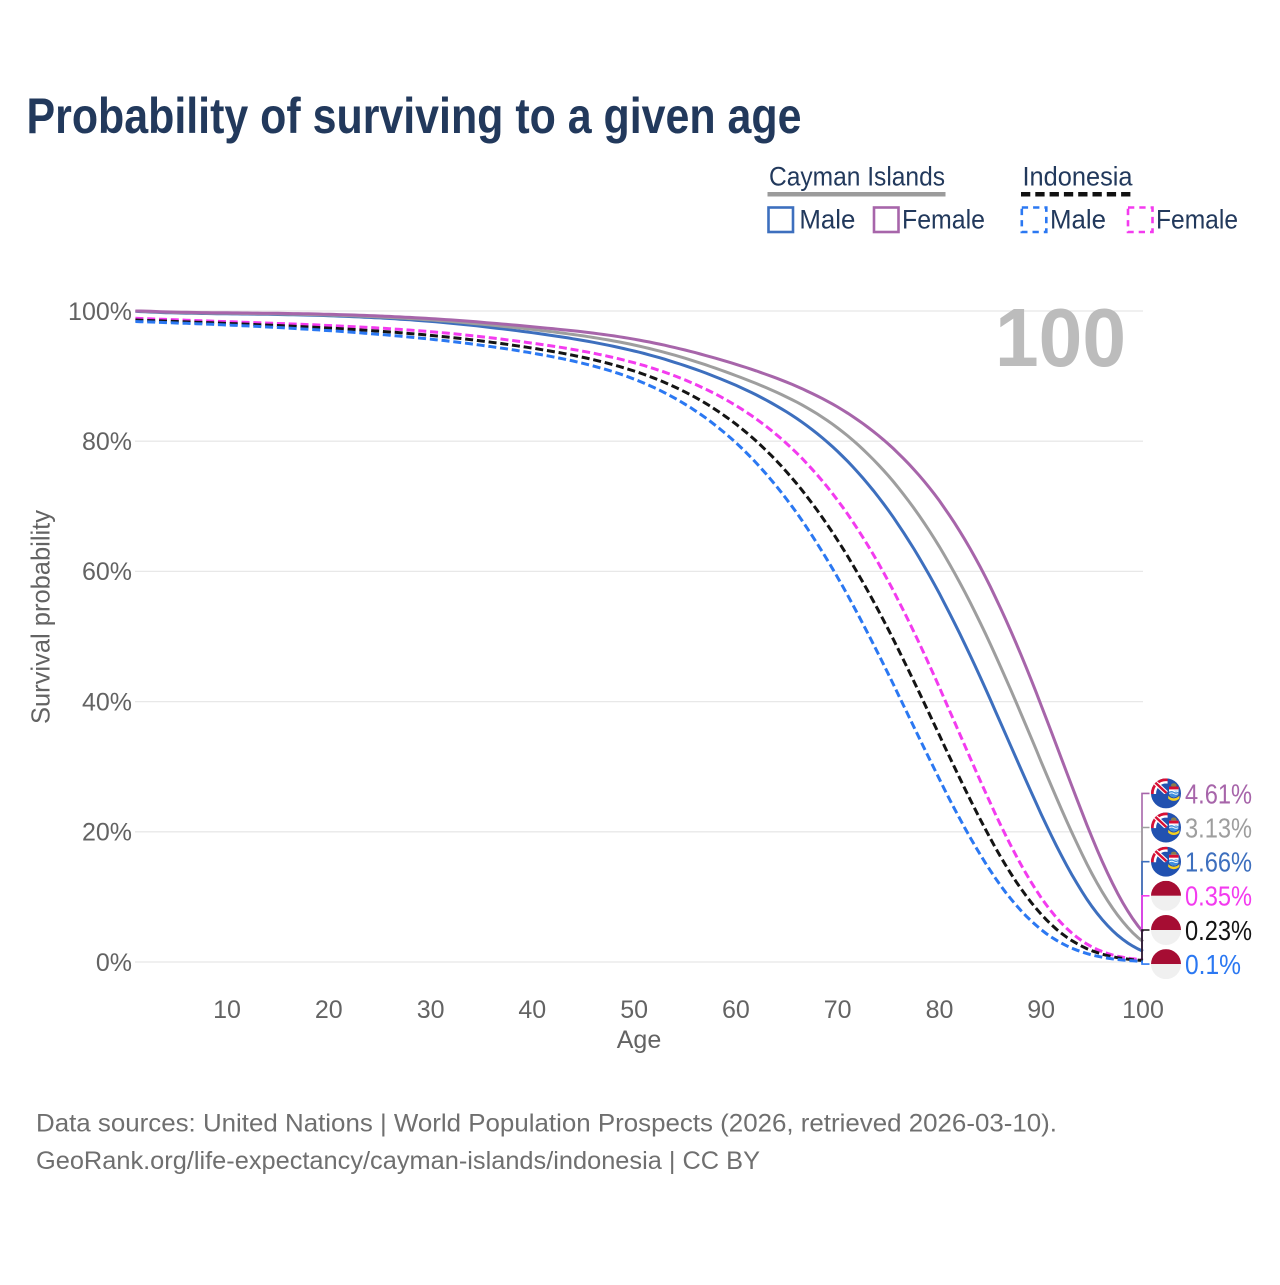 Image resolution: width=1280 pixels, height=1285 pixels. What do you see at coordinates (41, 617) in the screenshot?
I see `svg-text: Survival probability` at bounding box center [41, 617].